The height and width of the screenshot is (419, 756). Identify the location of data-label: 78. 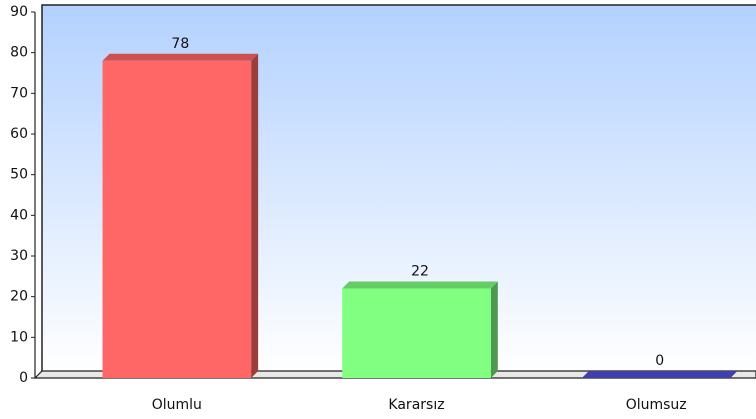
(180, 44).